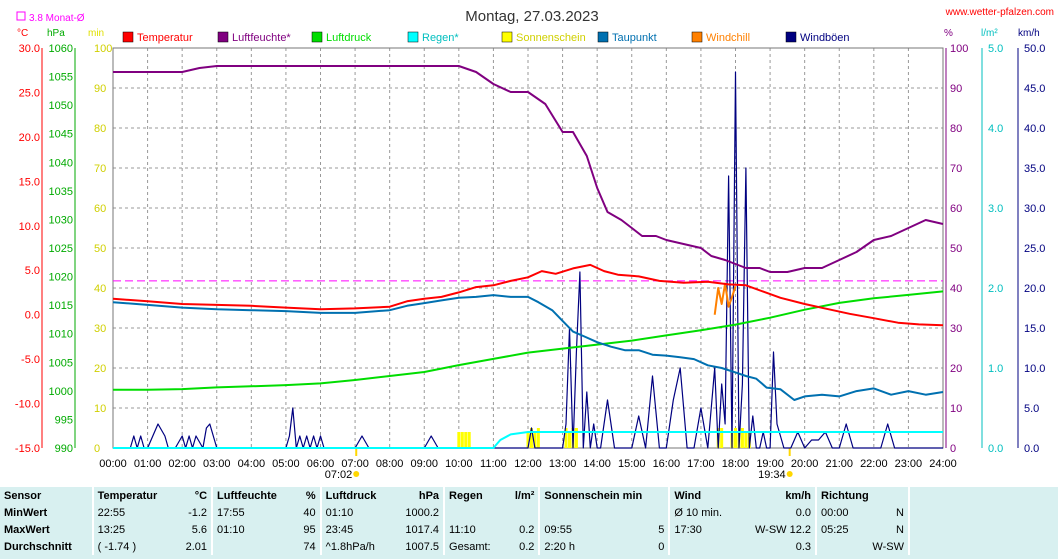 Image resolution: width=1058 pixels, height=559 pixels. I want to click on cell-wind-value: 0.3, so click(803, 546).